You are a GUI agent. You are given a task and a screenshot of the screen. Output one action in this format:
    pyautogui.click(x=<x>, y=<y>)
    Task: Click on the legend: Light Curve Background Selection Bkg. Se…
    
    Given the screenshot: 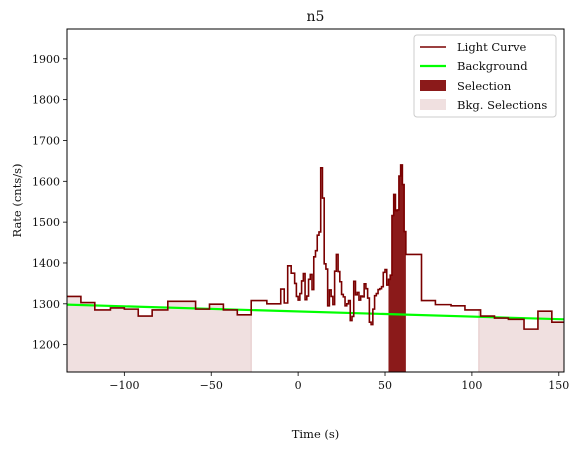 What is the action you would take?
    pyautogui.click(x=485, y=76)
    